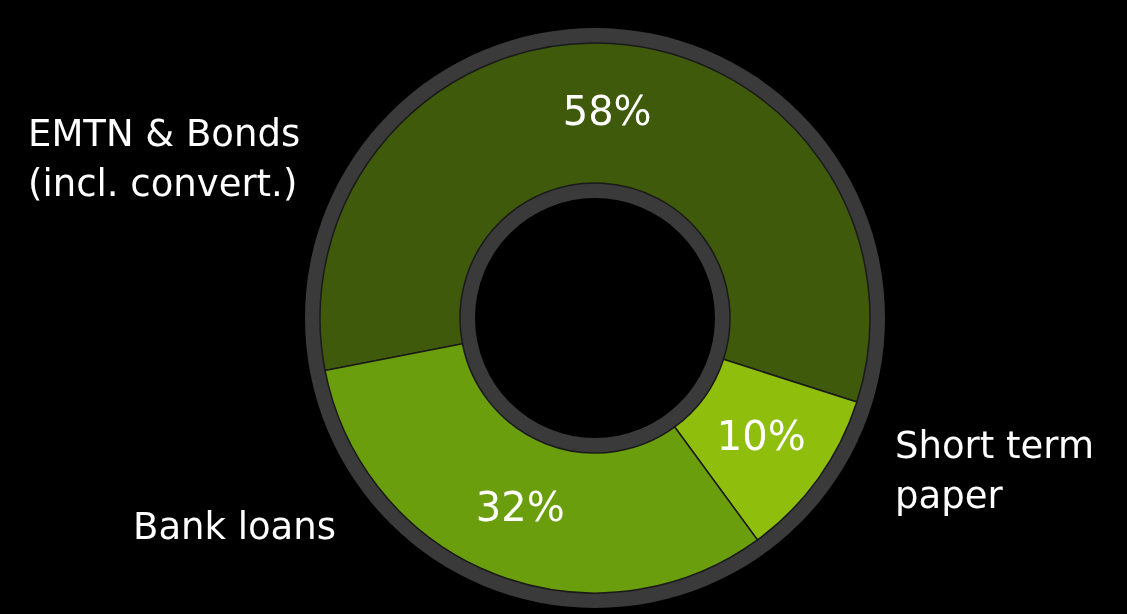 The height and width of the screenshot is (614, 1127). What do you see at coordinates (520, 506) in the screenshot?
I see `data-label: 32%` at bounding box center [520, 506].